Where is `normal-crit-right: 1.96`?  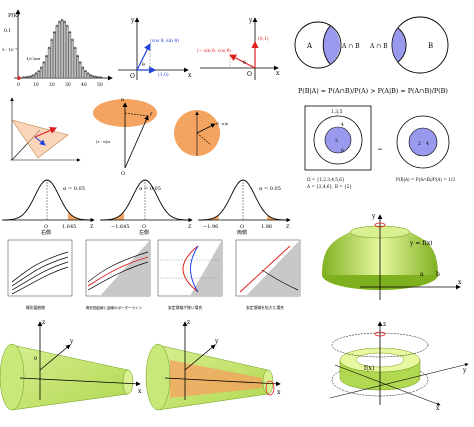 normal-crit-right: 1.96 is located at coordinates (266, 227).